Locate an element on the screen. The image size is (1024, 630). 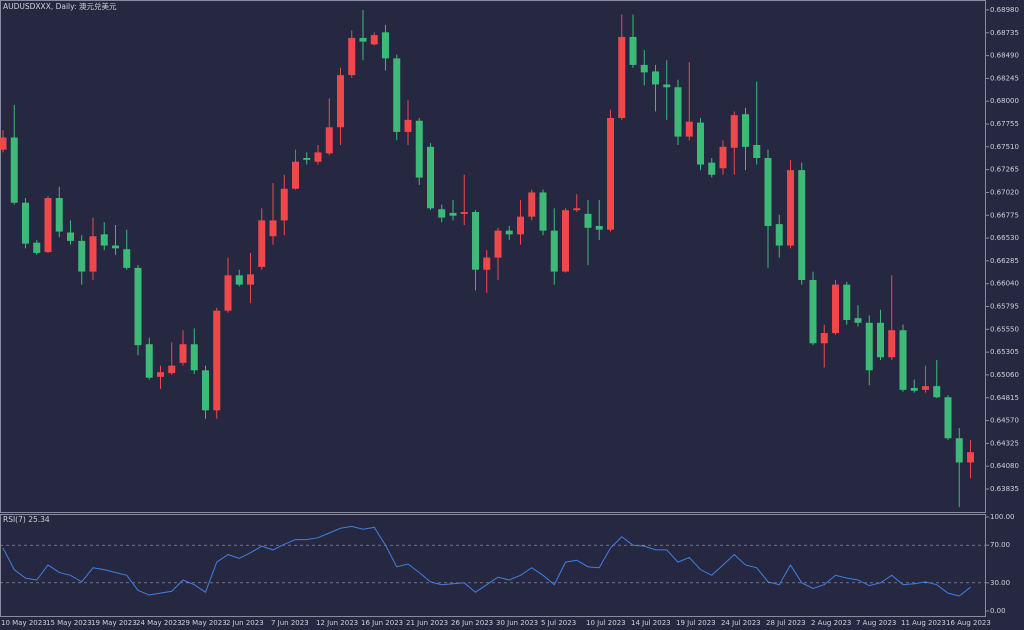
y-tick-label: 0.67510 is located at coordinates (1004, 147).